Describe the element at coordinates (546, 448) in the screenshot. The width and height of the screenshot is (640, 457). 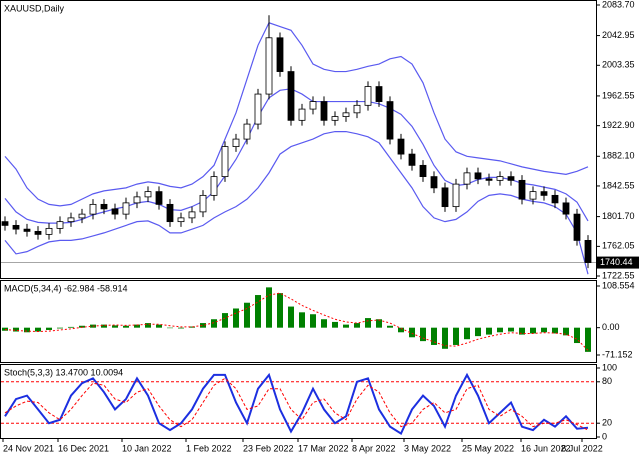
I see `x-tick-label: 16 Jun 2022` at that location.